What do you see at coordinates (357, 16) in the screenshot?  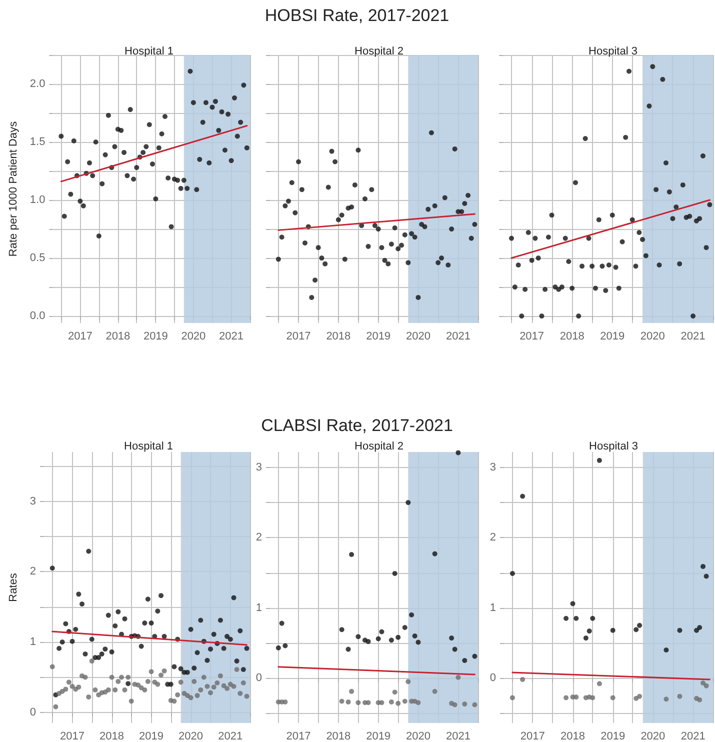 I see `chart-title: HOBSI Rate, 2017-2021` at bounding box center [357, 16].